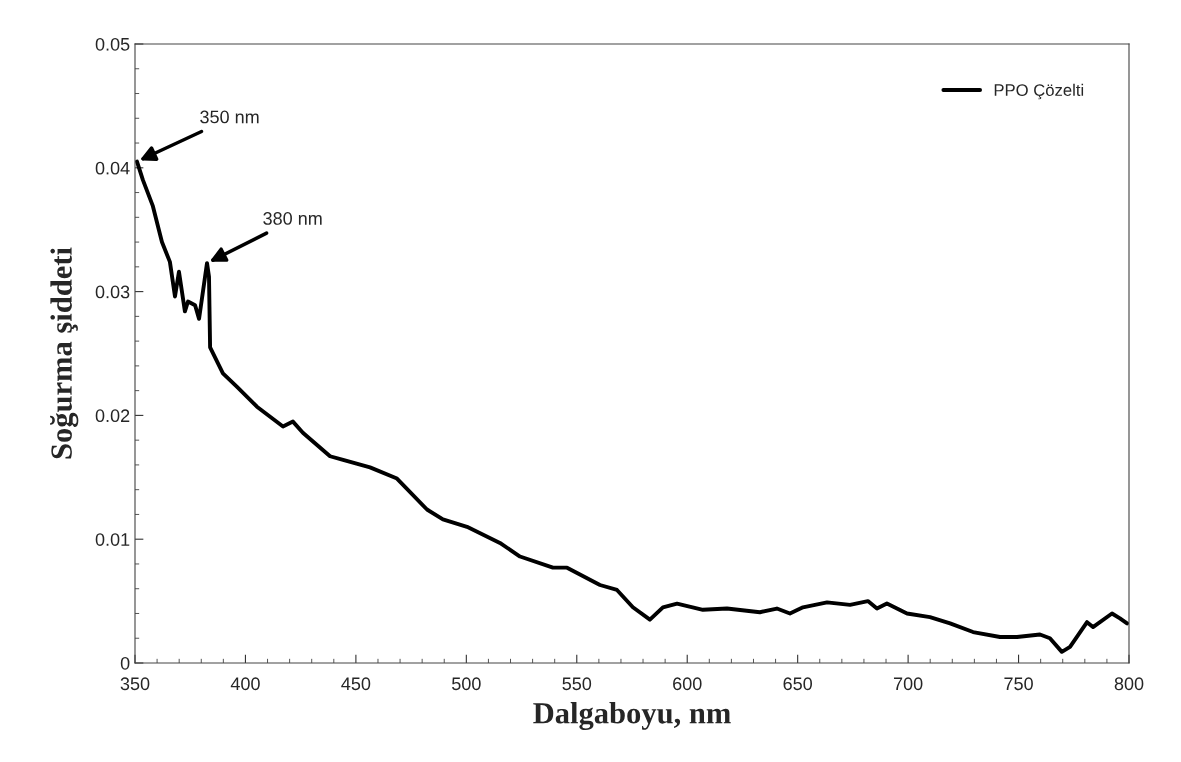  What do you see at coordinates (245, 684) in the screenshot?
I see `x-tick-label: 400` at bounding box center [245, 684].